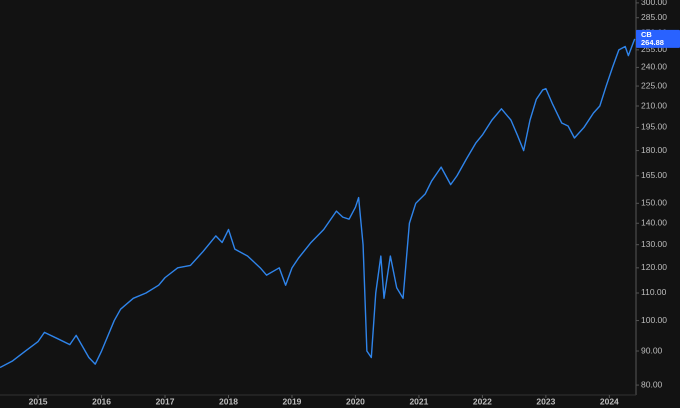 The height and width of the screenshot is (408, 680). I want to click on x-tick-label: 2023, so click(545, 401).